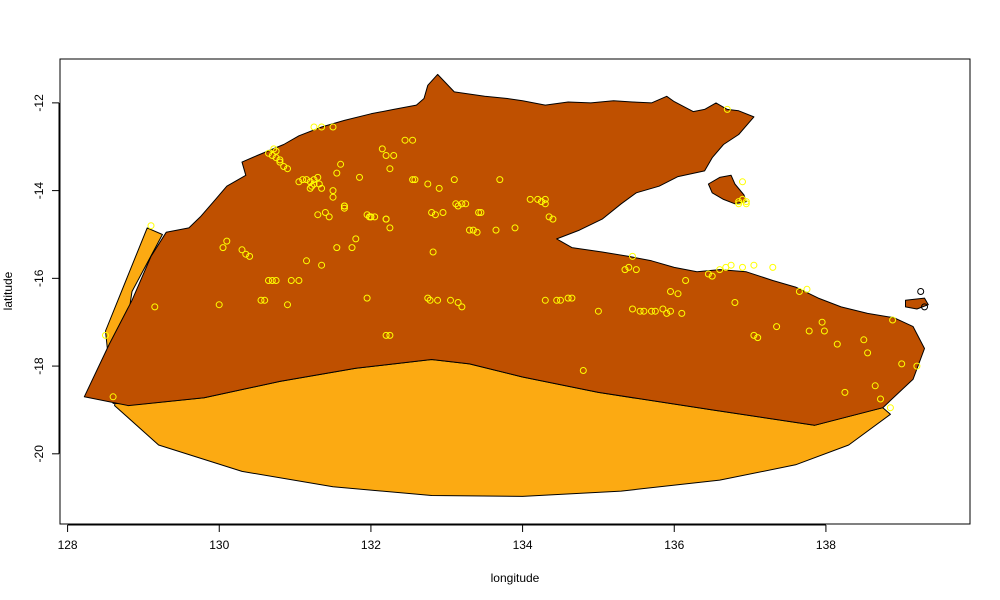 The width and height of the screenshot is (1000, 600). What do you see at coordinates (371, 545) in the screenshot?
I see `x-tick-label: 132` at bounding box center [371, 545].